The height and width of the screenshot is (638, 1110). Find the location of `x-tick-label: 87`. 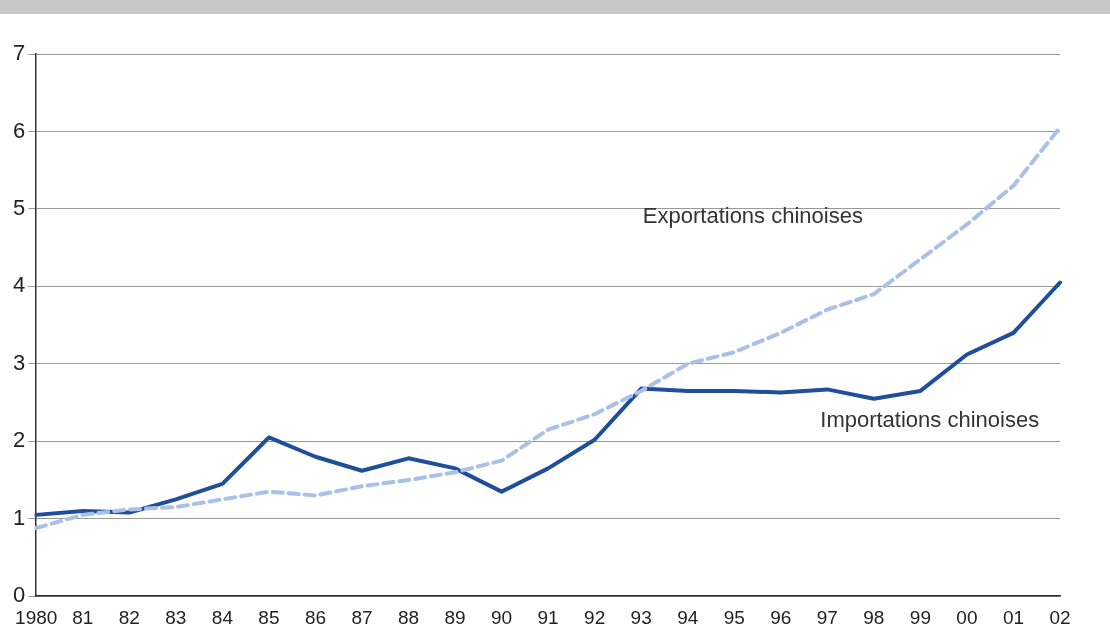

x-tick-label: 87 is located at coordinates (362, 617).